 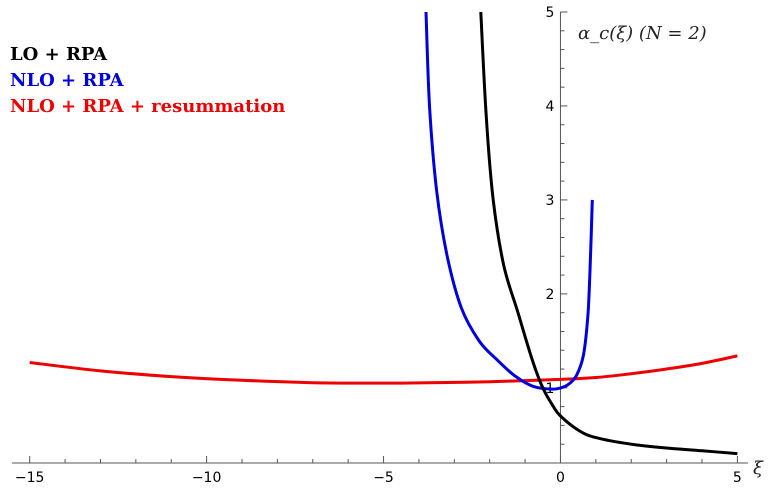 I want to click on y-tick-label: 5, so click(x=550, y=13).